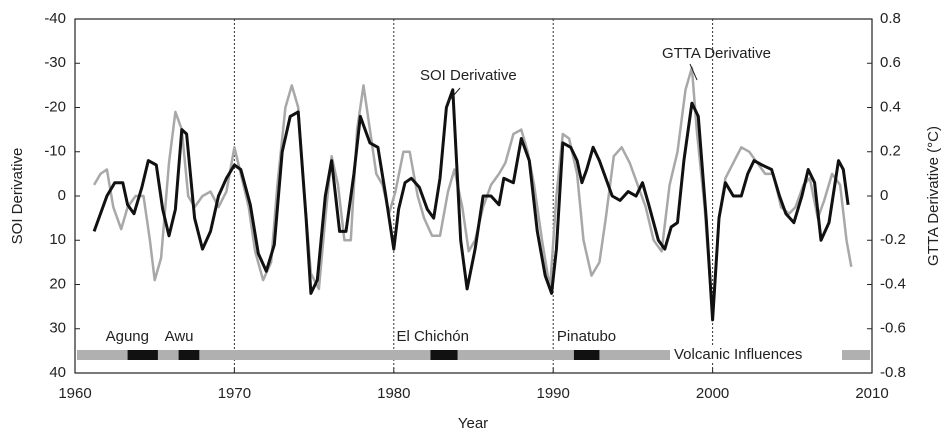 Image resolution: width=948 pixels, height=434 pixels. I want to click on y2-tick-label: 0.2, so click(890, 151).